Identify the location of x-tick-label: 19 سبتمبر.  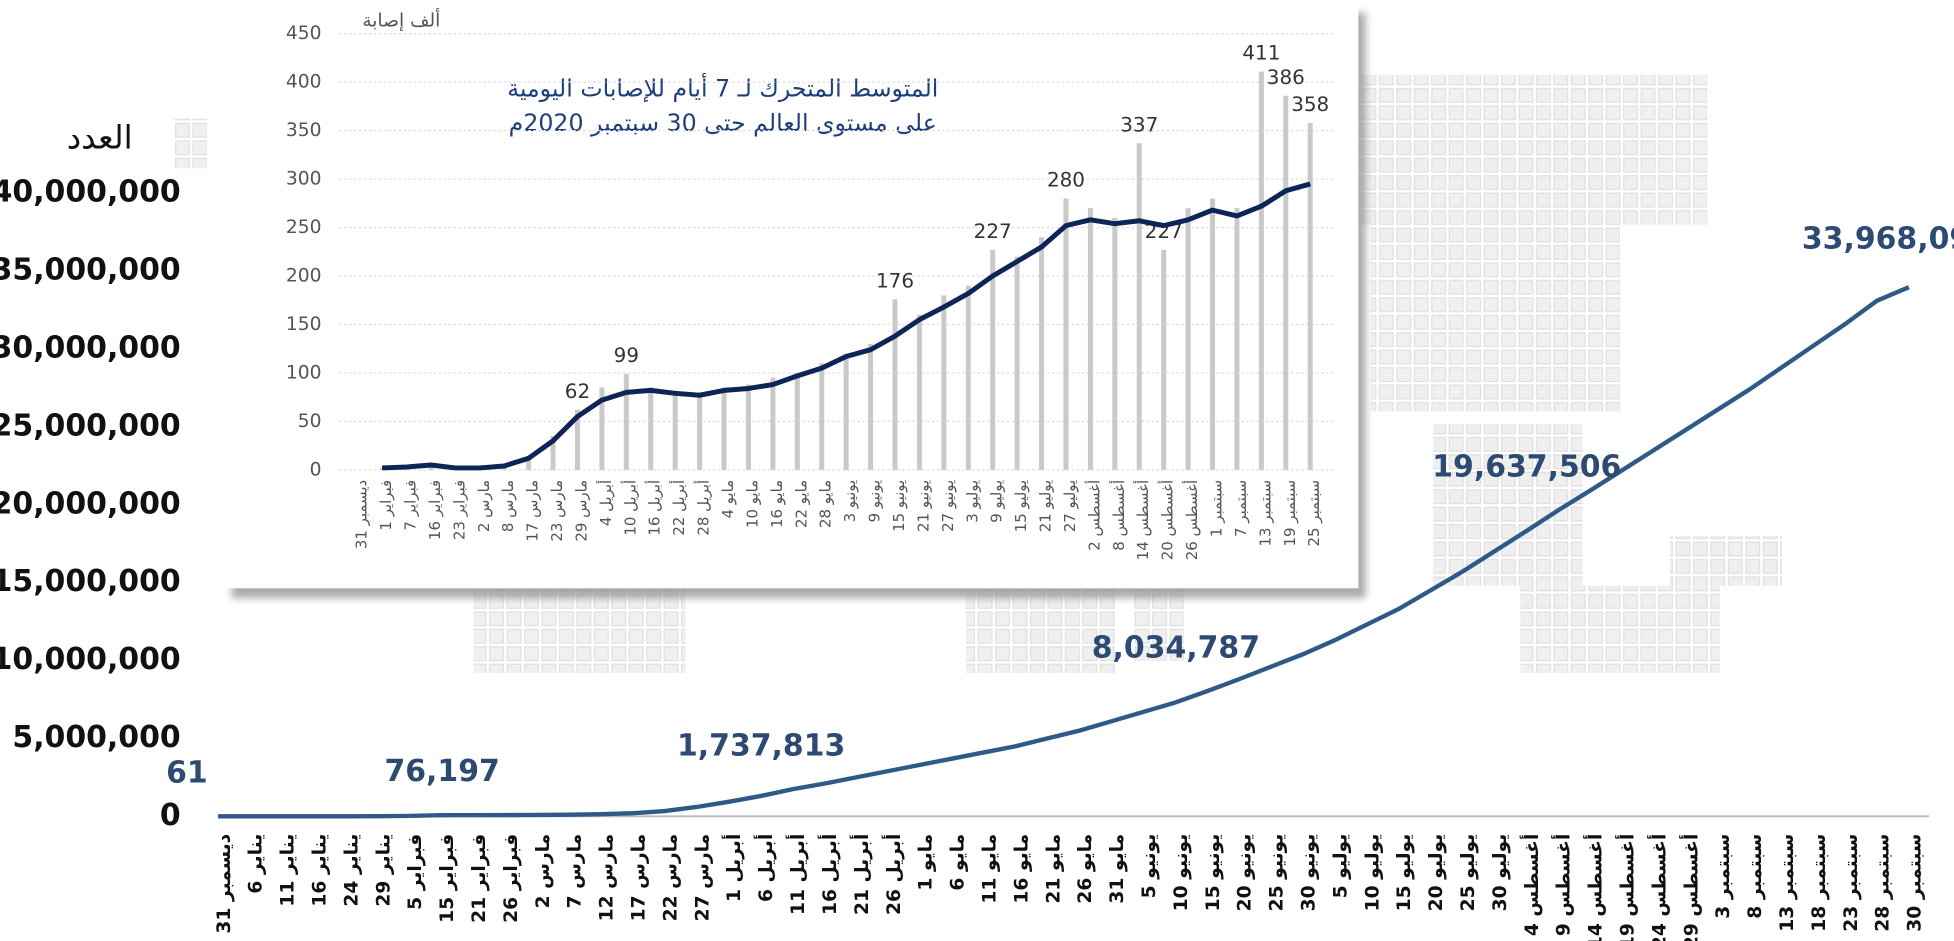
(1290, 513).